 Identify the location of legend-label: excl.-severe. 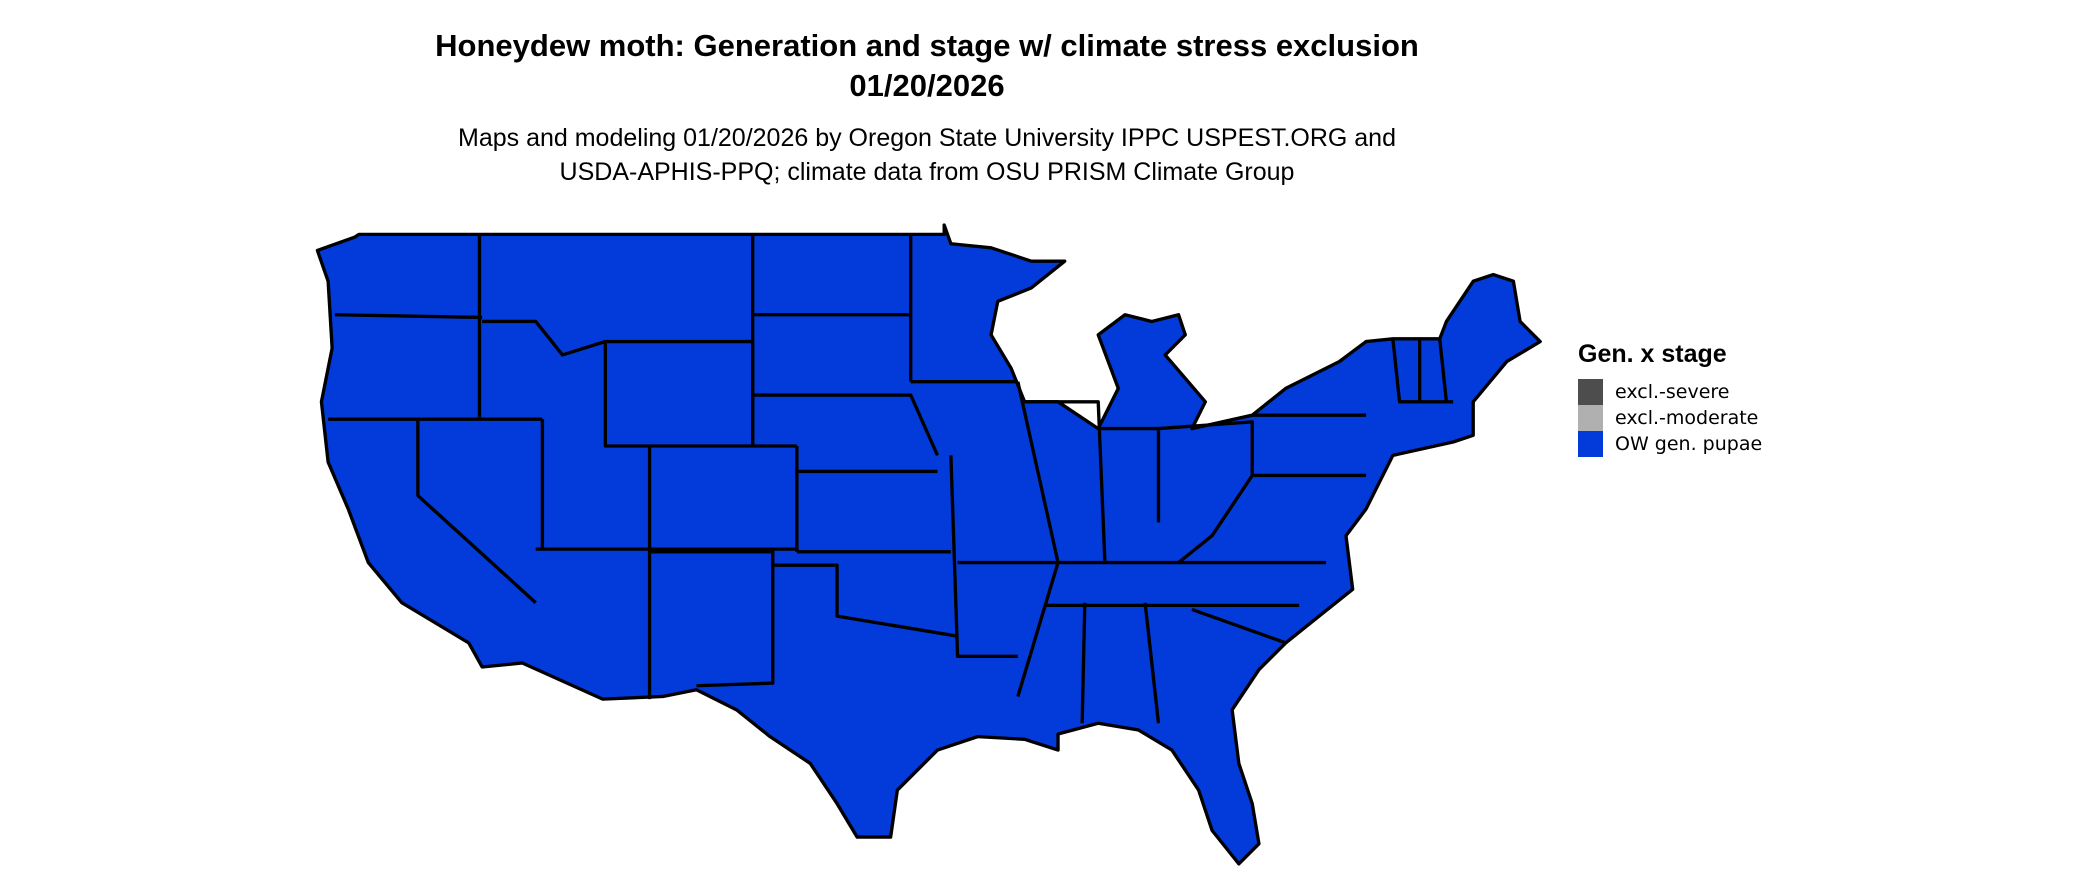
(1672, 392).